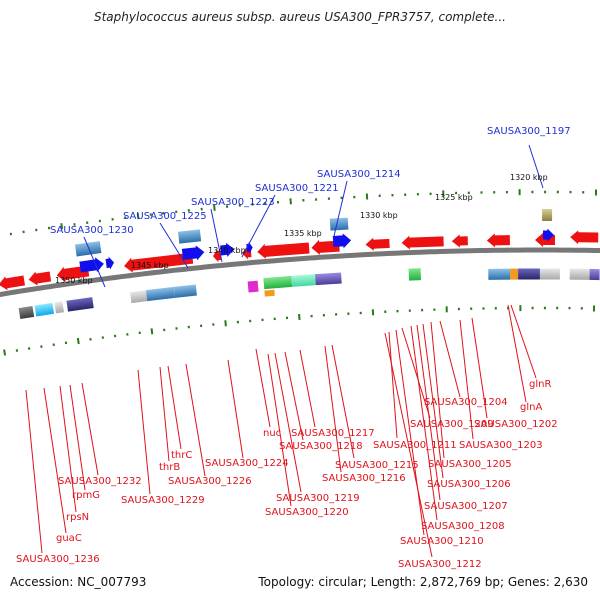  I want to click on gene-label-sausa300-1218: SAUSA300_1218, so click(321, 446).